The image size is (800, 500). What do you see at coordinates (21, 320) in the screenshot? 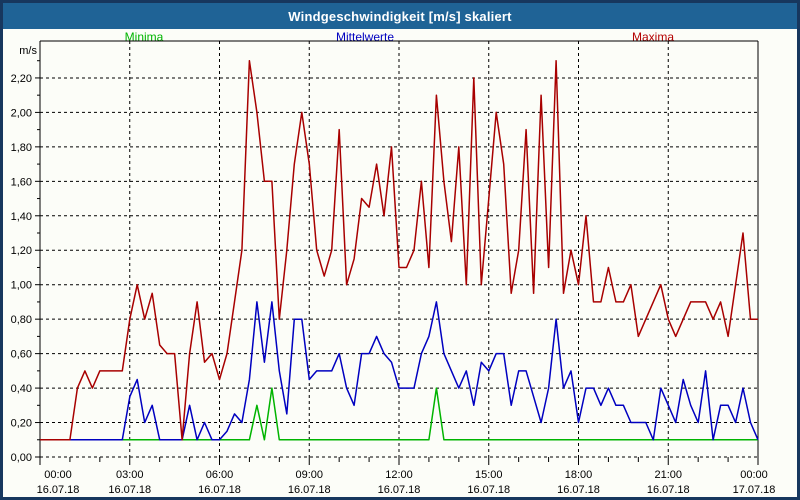
I see `y-tick-label: 0,80` at bounding box center [21, 320].